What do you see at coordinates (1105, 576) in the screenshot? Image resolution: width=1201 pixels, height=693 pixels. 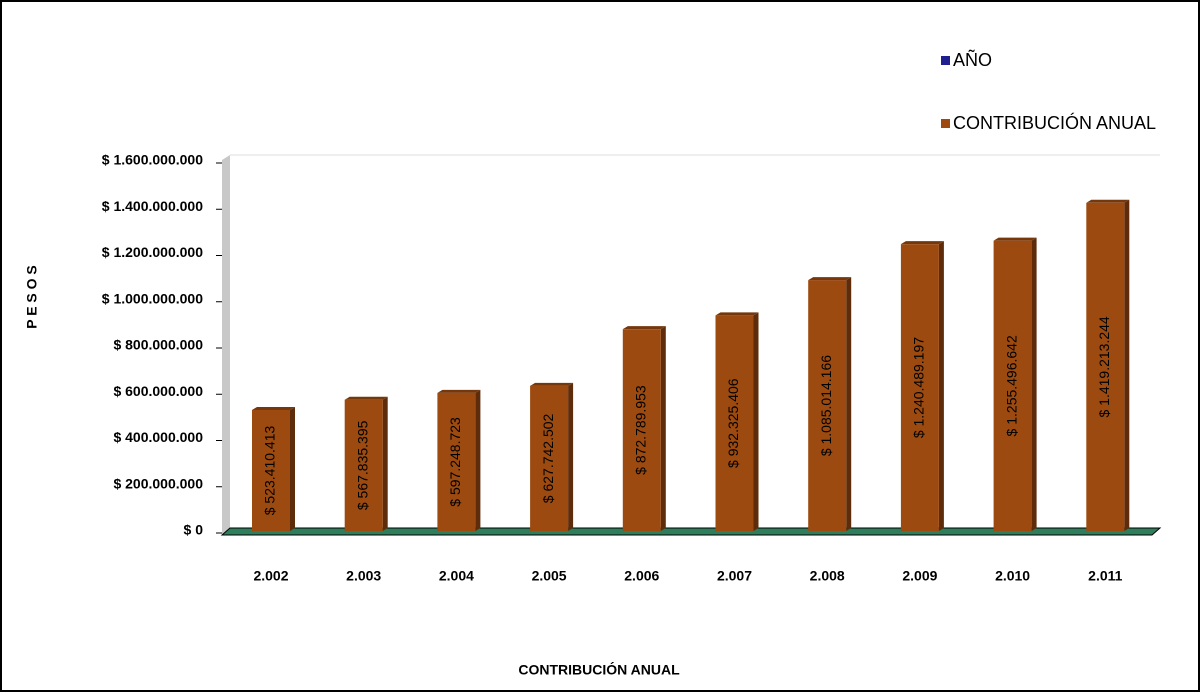 I see `x-tick-label: 2.011` at bounding box center [1105, 576].